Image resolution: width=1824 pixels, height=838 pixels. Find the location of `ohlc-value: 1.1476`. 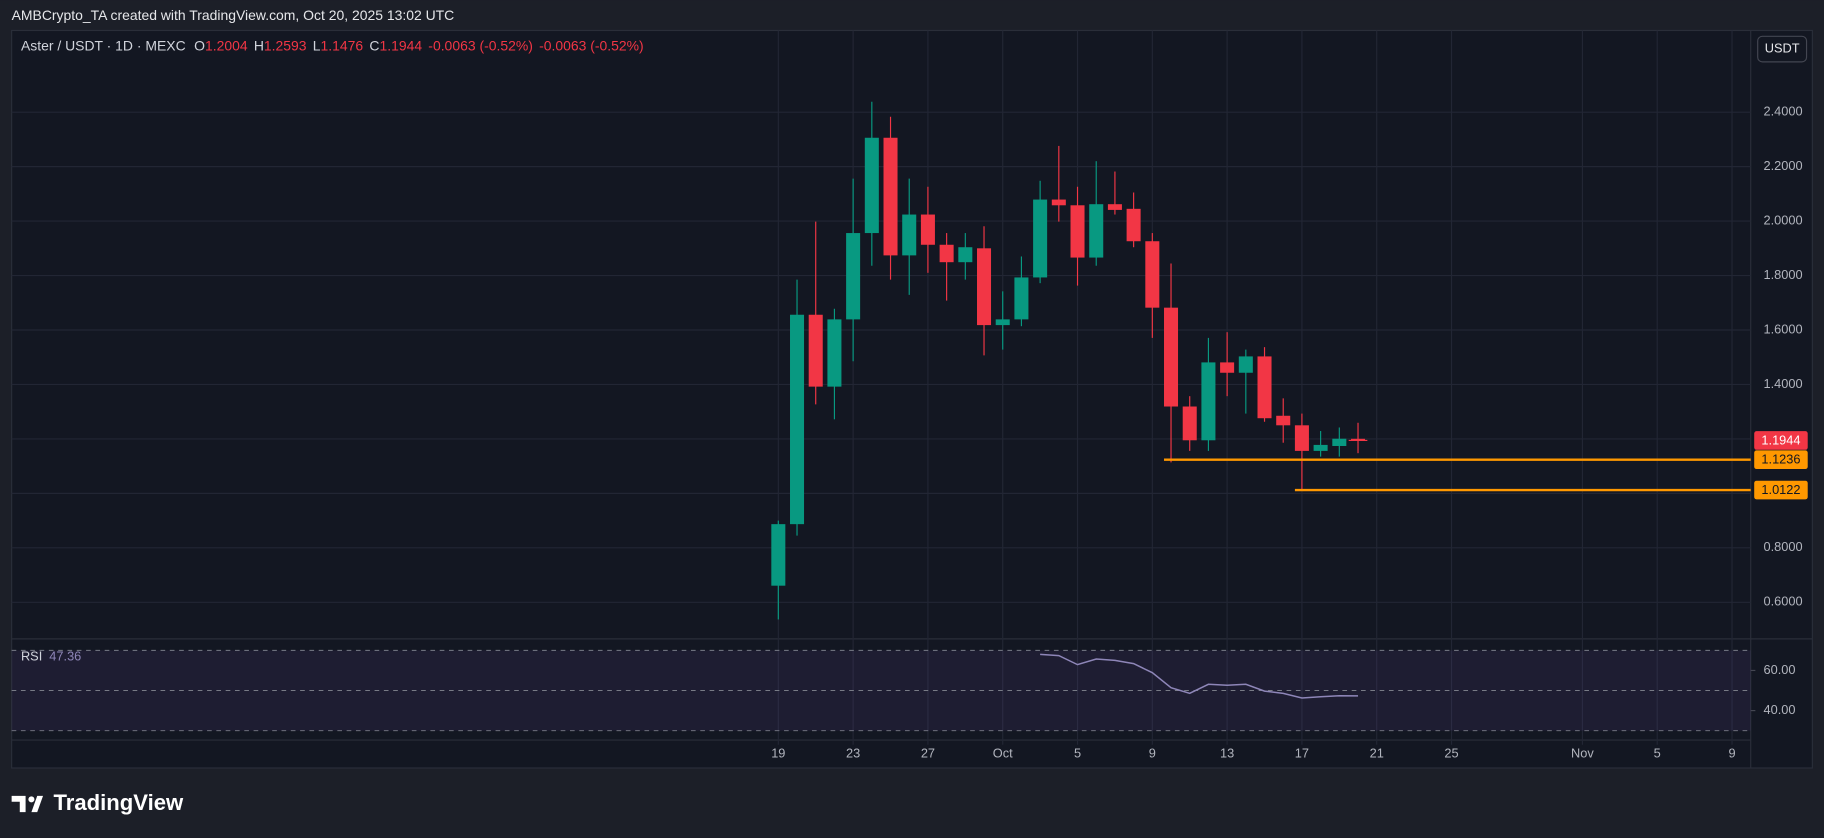

ohlc-value: 1.1476 is located at coordinates (342, 45).